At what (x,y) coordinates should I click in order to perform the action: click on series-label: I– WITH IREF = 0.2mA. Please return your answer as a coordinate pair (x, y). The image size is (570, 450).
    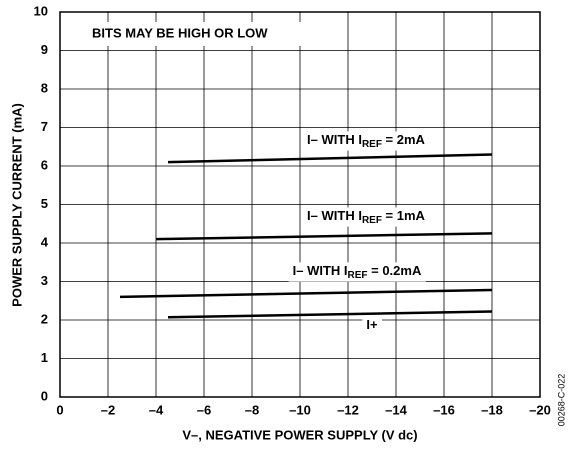
    Looking at the image, I should click on (357, 271).